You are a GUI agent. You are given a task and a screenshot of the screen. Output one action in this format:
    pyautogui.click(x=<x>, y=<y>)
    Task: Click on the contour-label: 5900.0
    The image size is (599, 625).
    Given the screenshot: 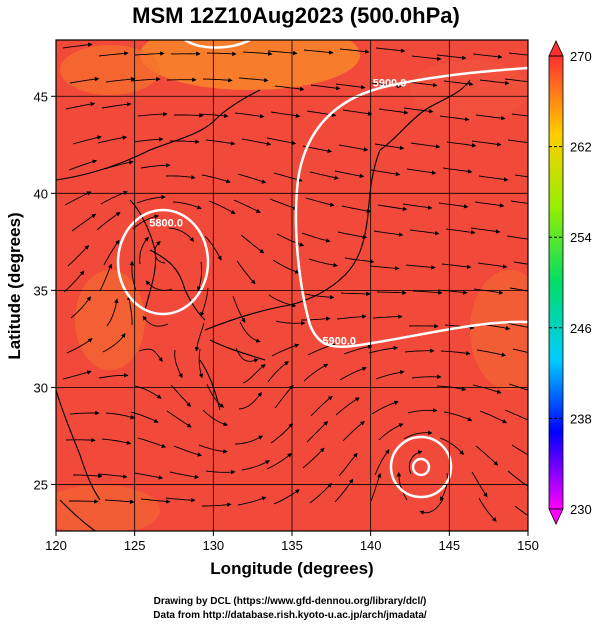 What is the action you would take?
    pyautogui.click(x=390, y=84)
    